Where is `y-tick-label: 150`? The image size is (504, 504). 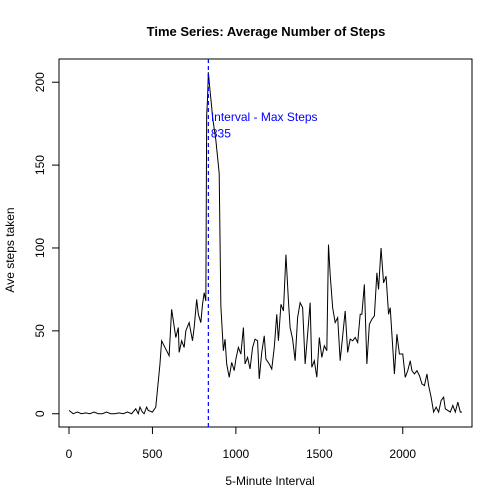 y-tick-label: 150 is located at coordinates (40, 165).